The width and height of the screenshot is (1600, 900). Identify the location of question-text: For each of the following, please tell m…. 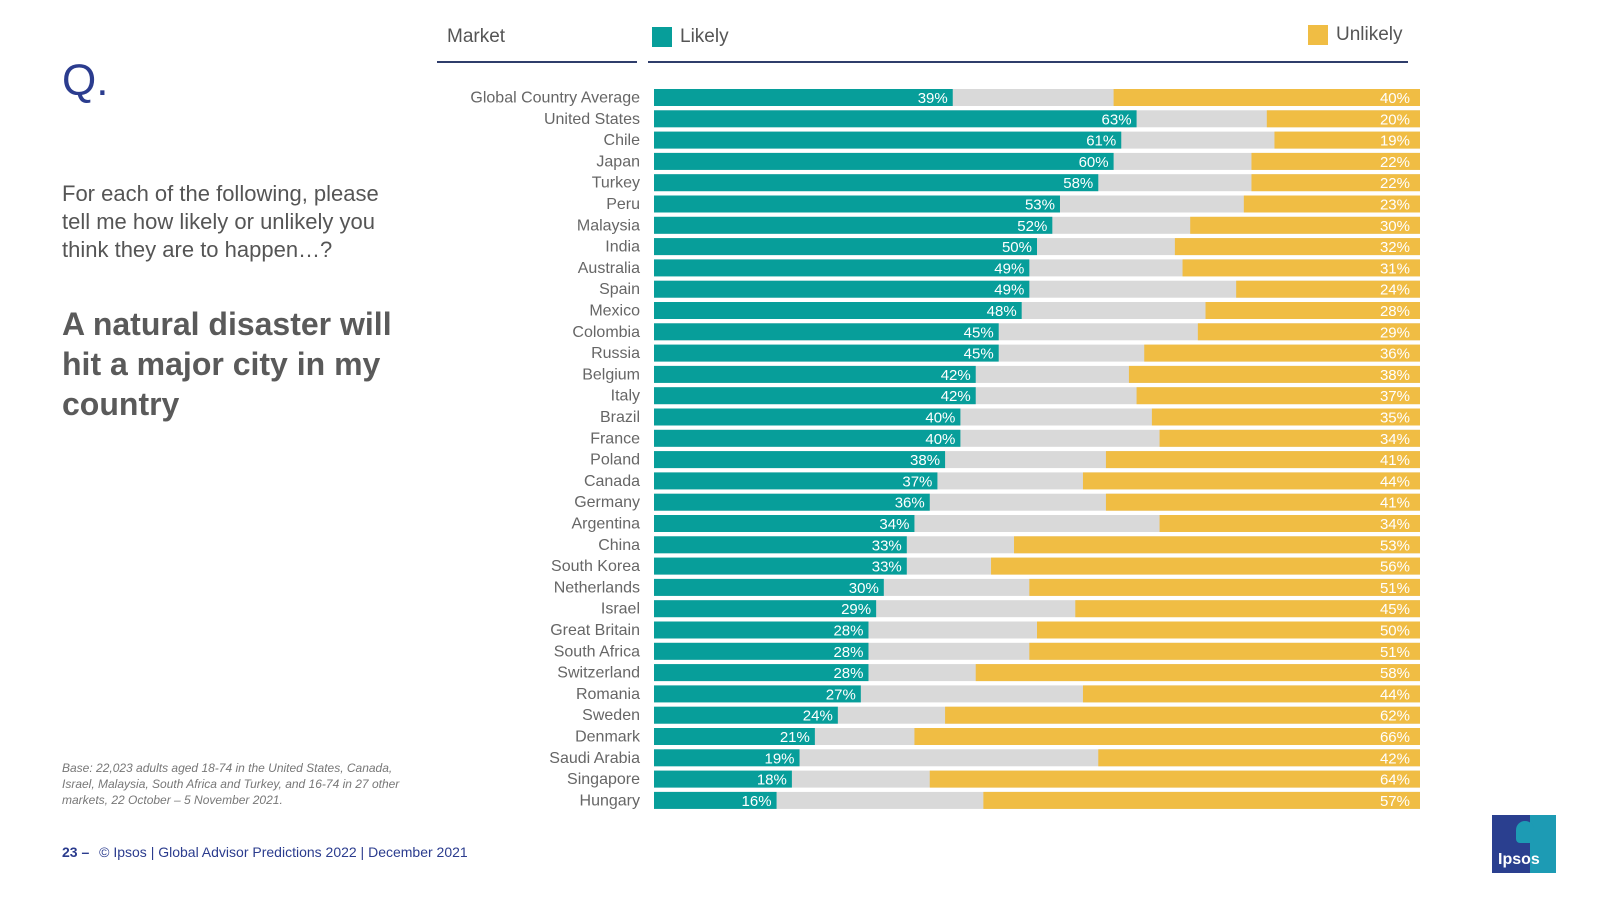
(220, 221).